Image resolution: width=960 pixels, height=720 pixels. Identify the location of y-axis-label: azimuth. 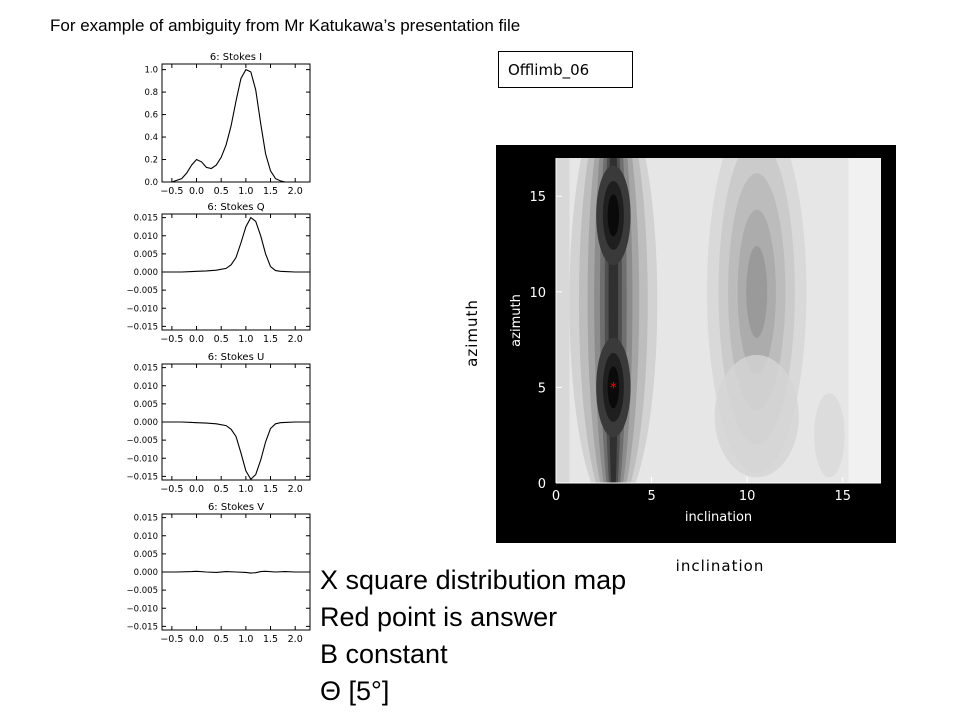
(516, 320).